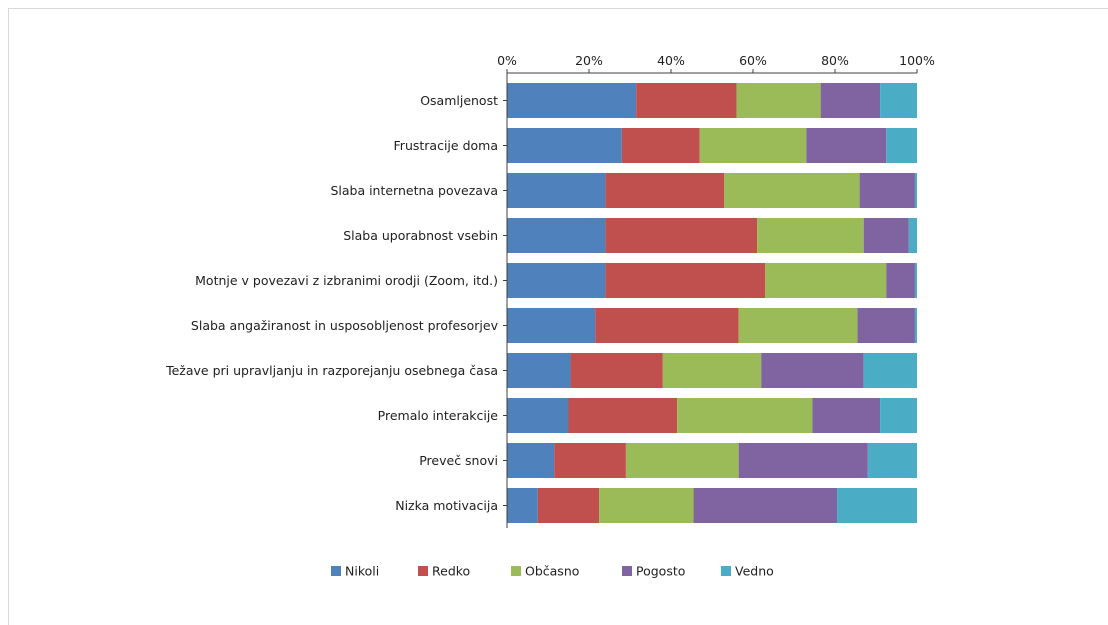 This screenshot has height=625, width=1108. Describe the element at coordinates (507, 60) in the screenshot. I see `x-tick-label: 0%` at that location.